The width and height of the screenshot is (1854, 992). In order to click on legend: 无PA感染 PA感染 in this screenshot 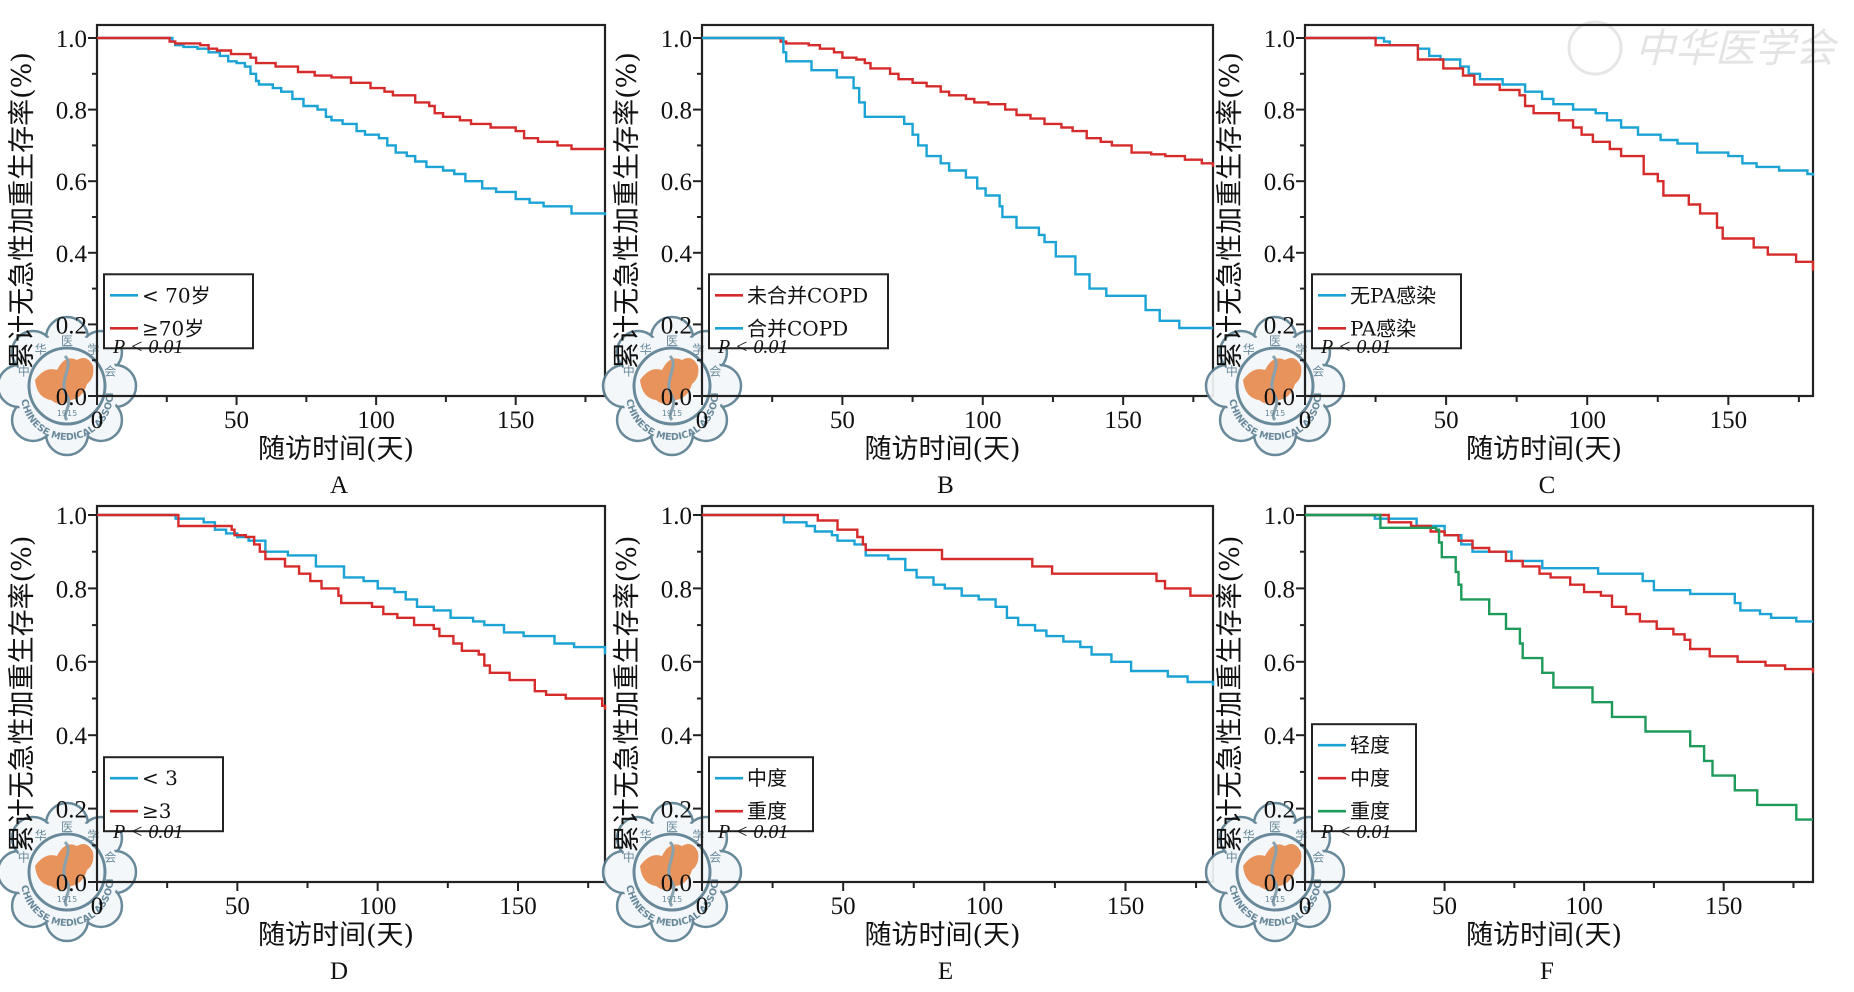, I will do `click(1386, 311)`.